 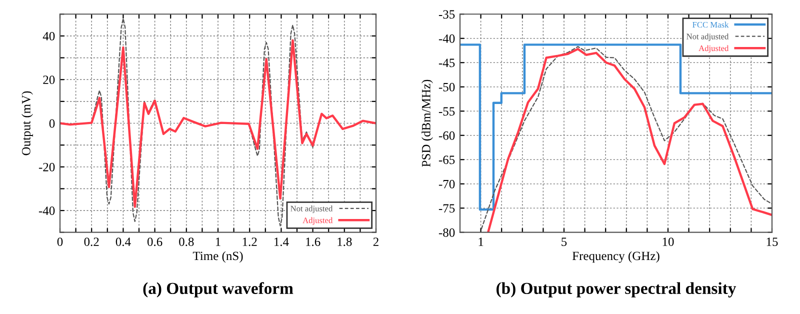 What do you see at coordinates (446, 160) in the screenshot?
I see `y-tick-label: -65` at bounding box center [446, 160].